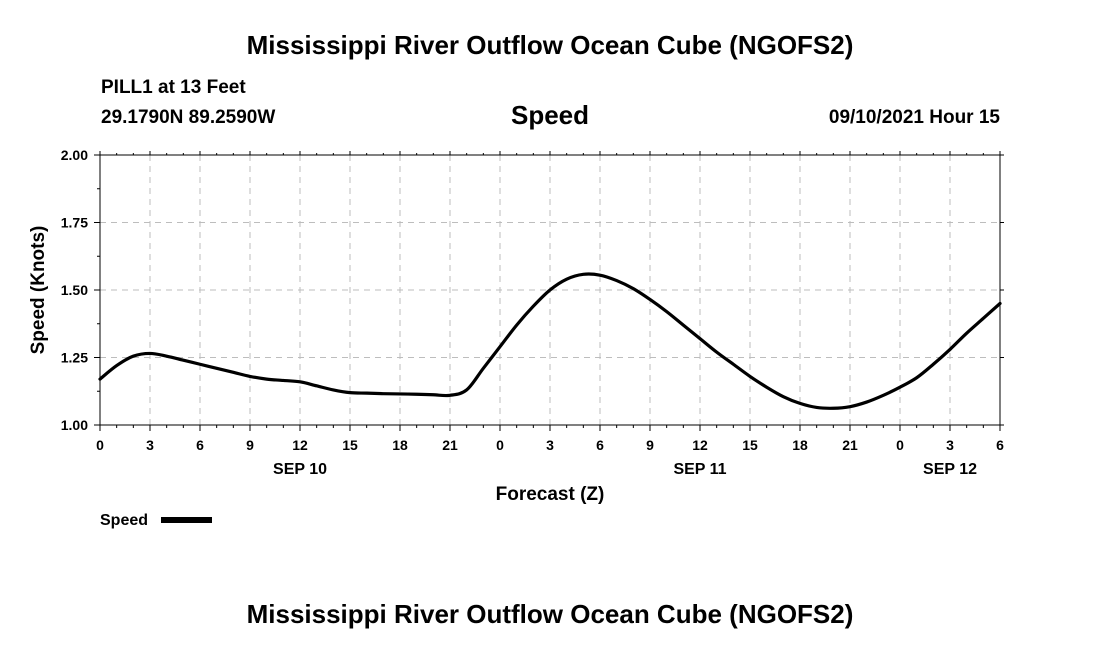 Image resolution: width=1100 pixels, height=650 pixels. I want to click on y-tick-label: 2.00, so click(74, 155).